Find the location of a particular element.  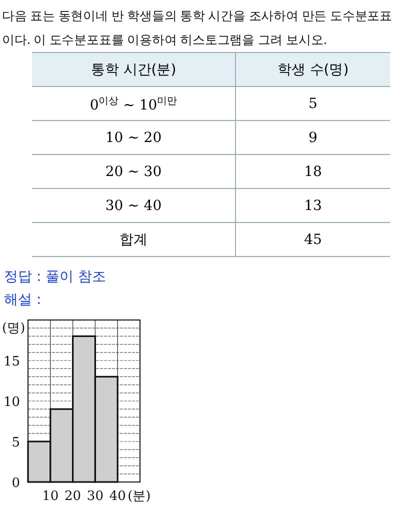

y-tick-label: 10 is located at coordinates (11, 402).